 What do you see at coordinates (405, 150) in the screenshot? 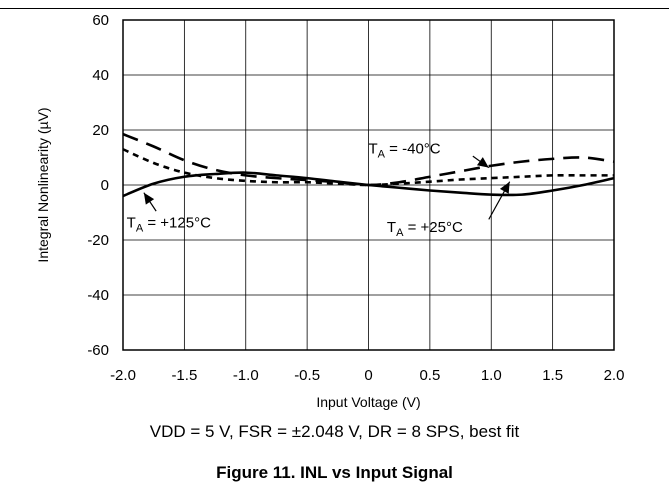
I see `annotation-minus40c: TA = -40°C` at bounding box center [405, 150].